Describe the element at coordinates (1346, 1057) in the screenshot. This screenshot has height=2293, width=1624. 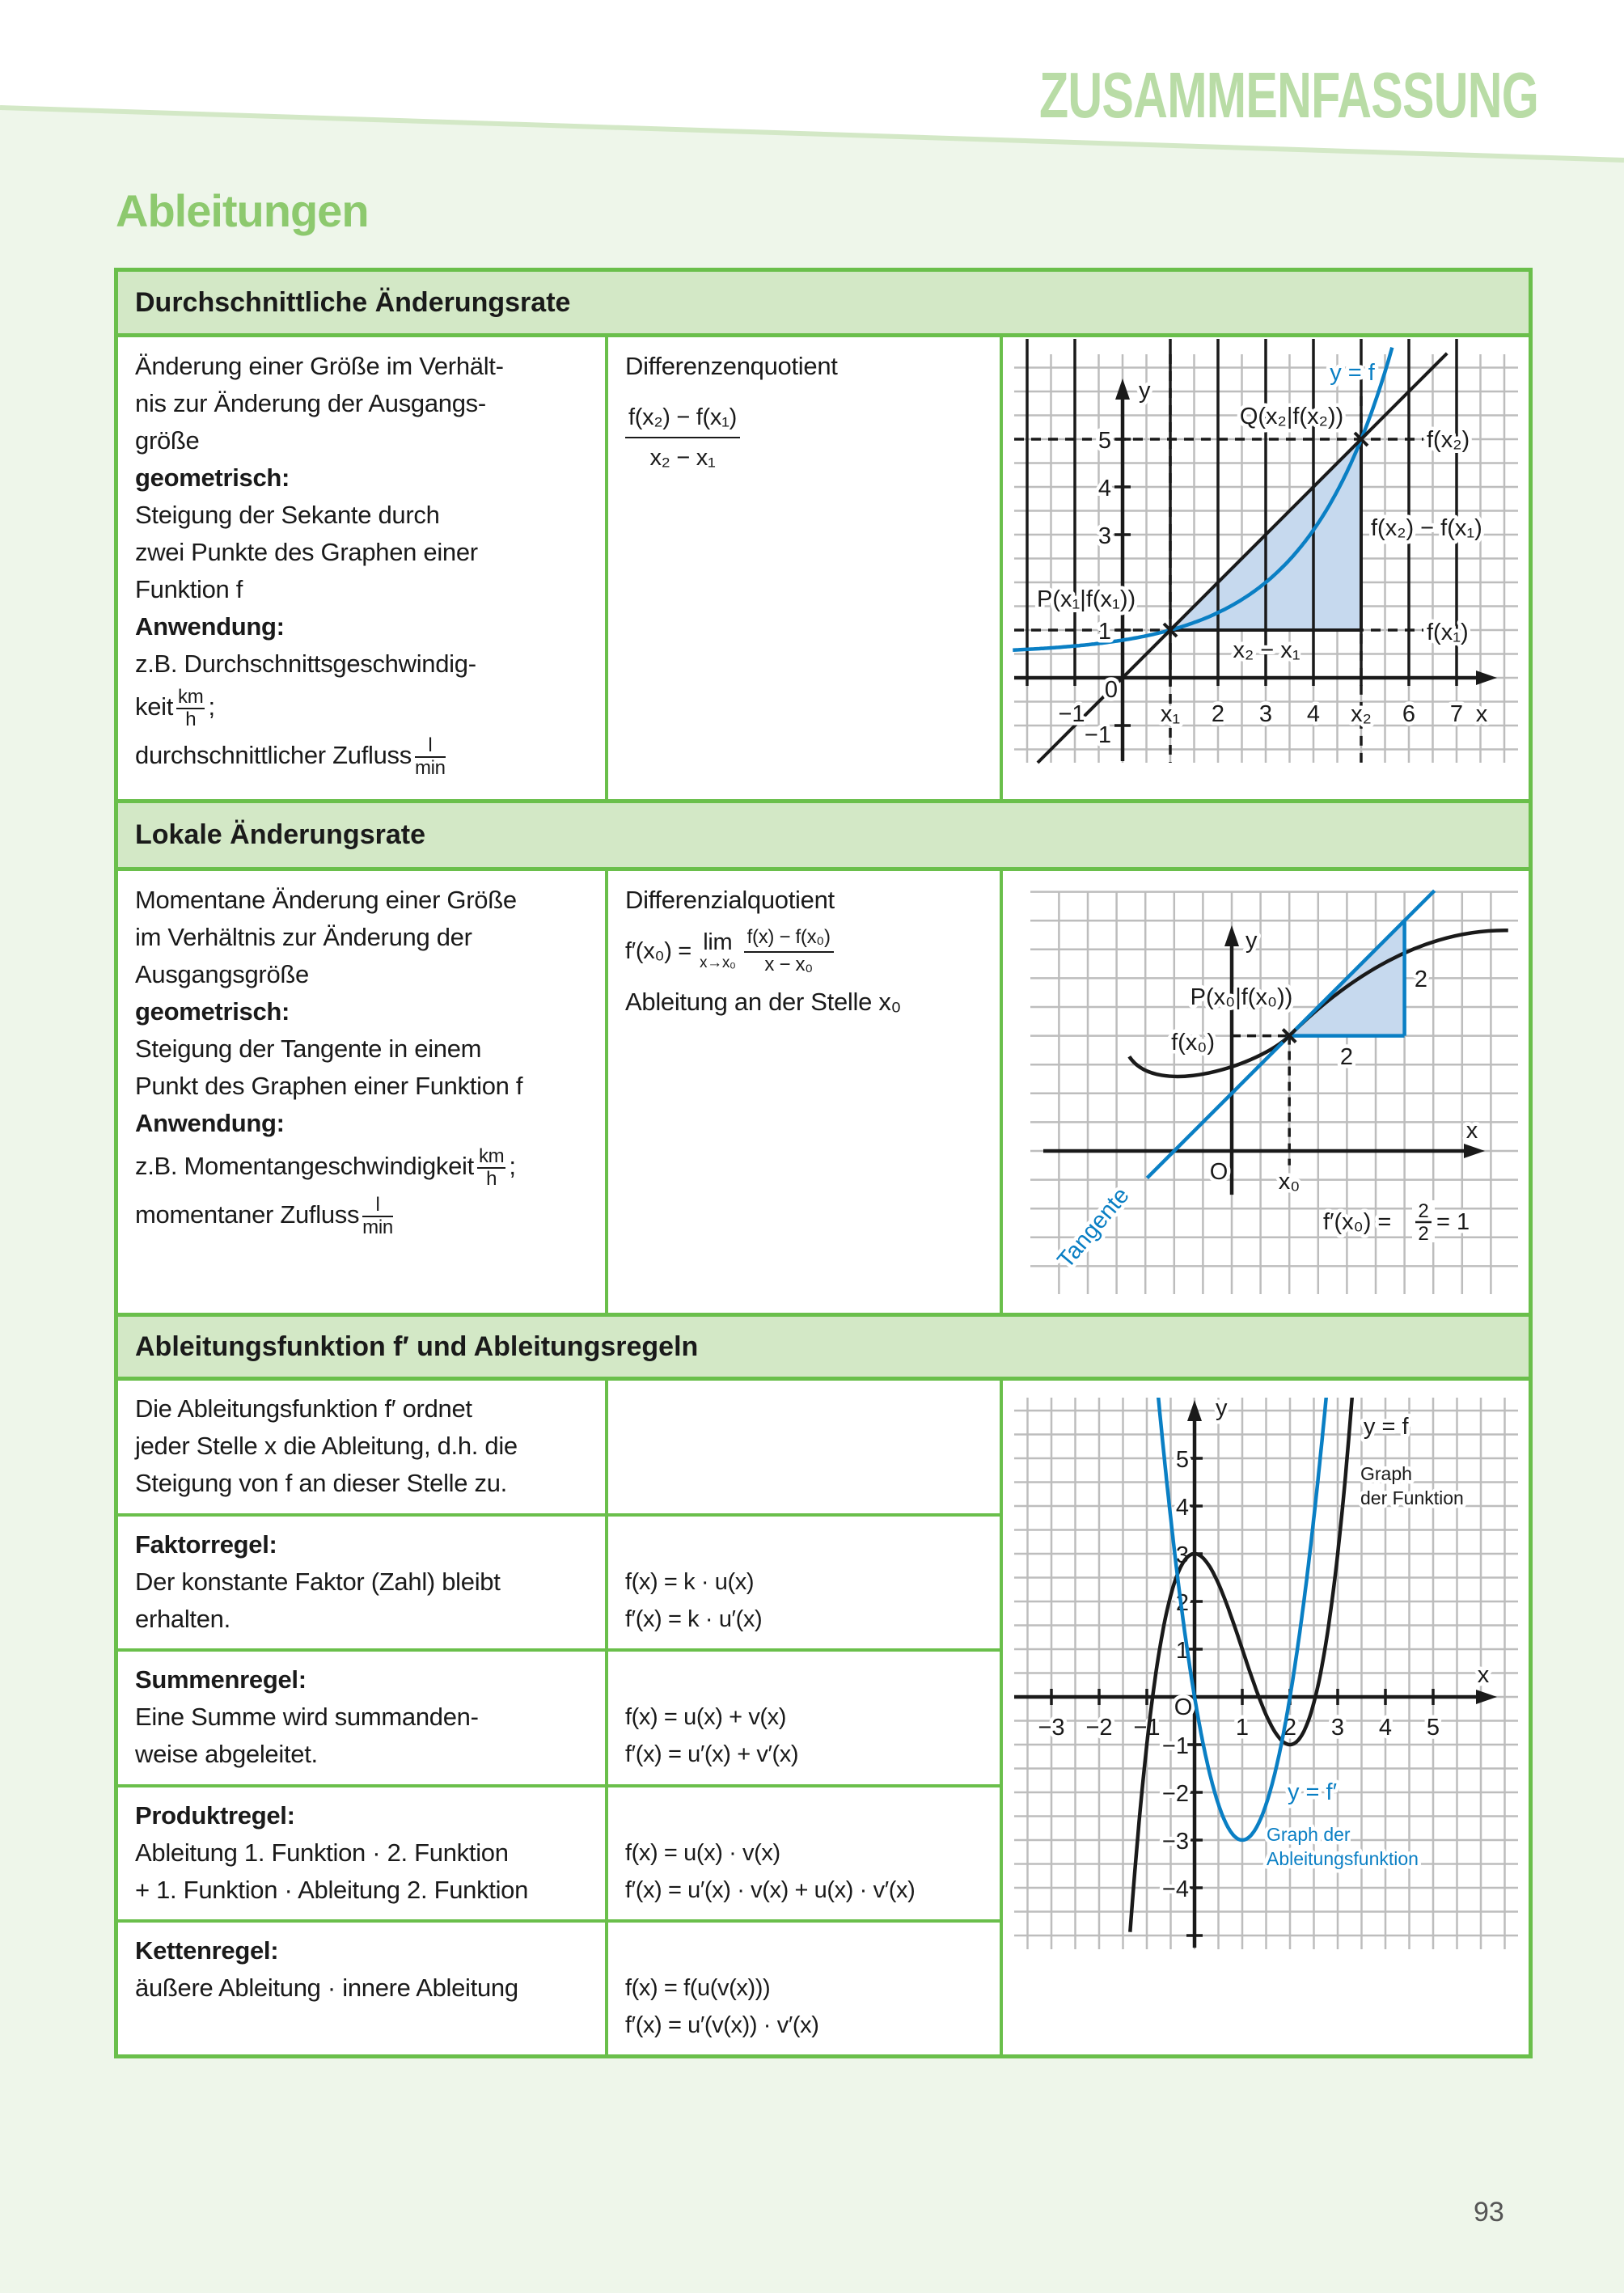
I see `run-label: 2` at that location.